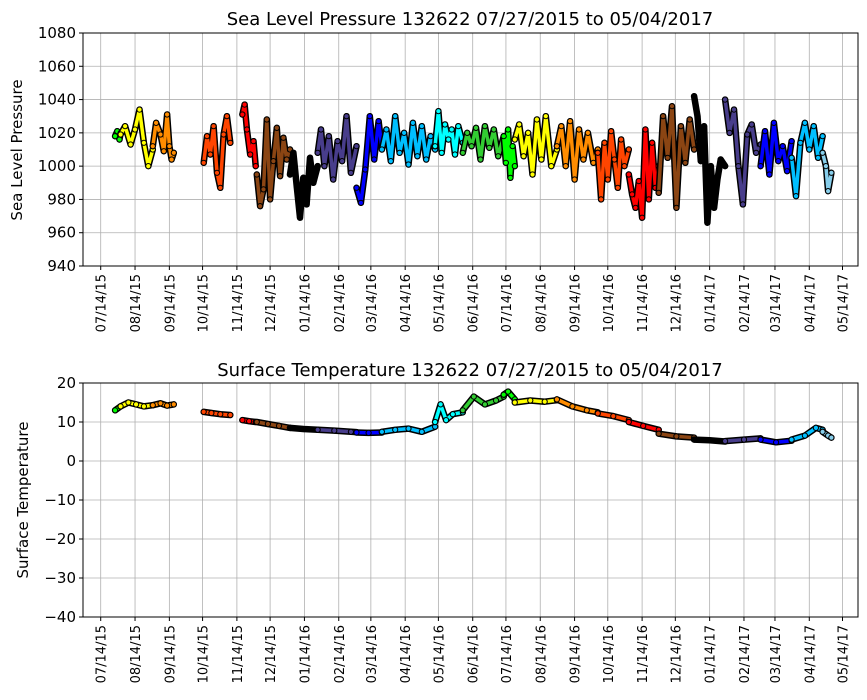 Image resolution: width=867 pixels, height=700 pixels. What do you see at coordinates (61, 199) in the screenshot?
I see `slp-ytick-label: 980` at bounding box center [61, 199].